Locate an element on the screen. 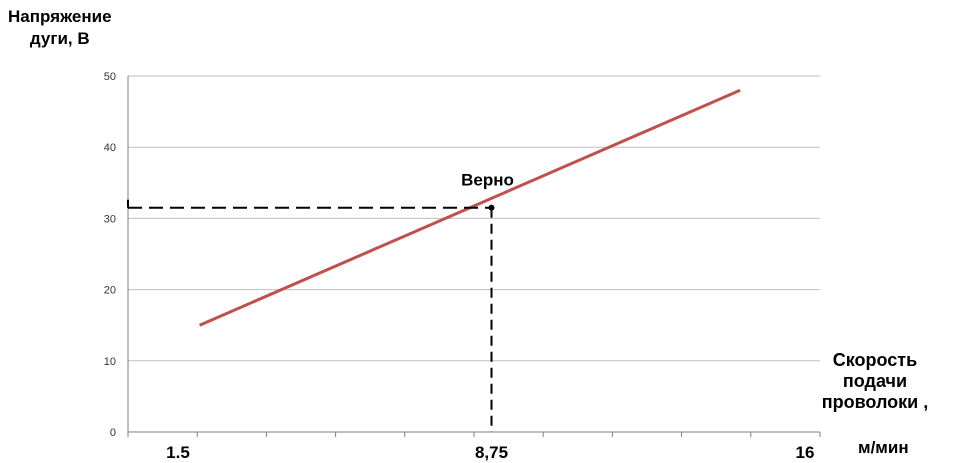 The height and width of the screenshot is (463, 956). y-tick-label-0: 0 is located at coordinates (113, 433).